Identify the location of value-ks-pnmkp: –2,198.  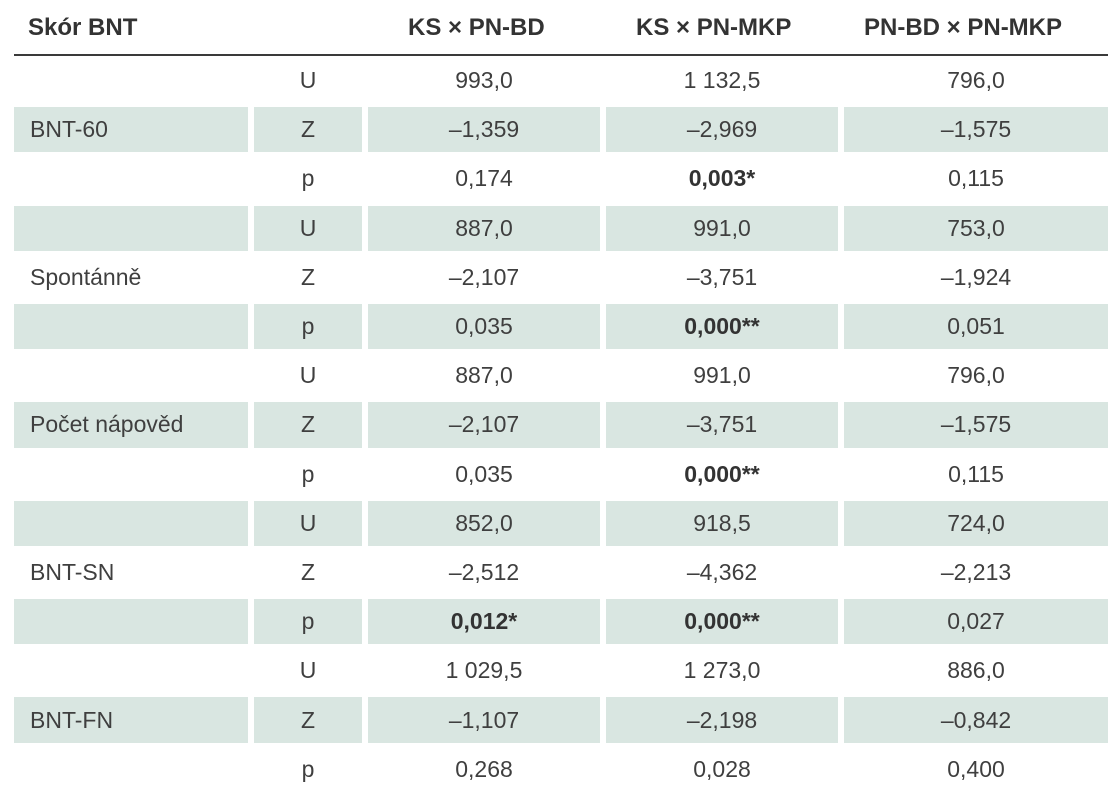
(722, 720).